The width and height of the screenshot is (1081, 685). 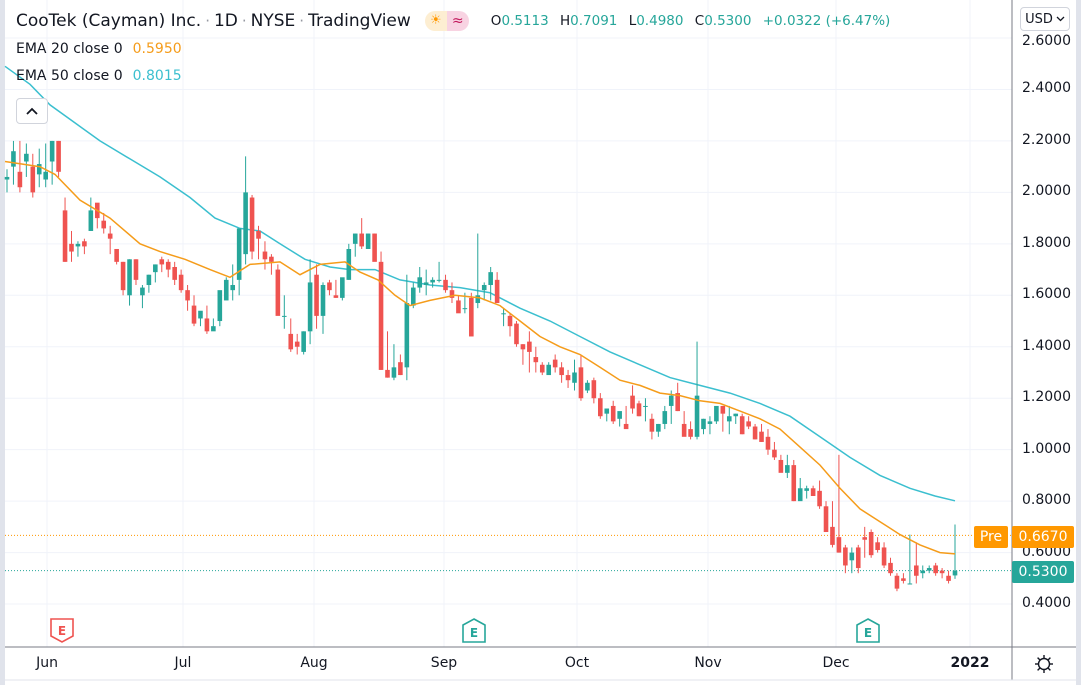 What do you see at coordinates (69, 76) in the screenshot?
I see `ema-50-label: EMA 50 close 0` at bounding box center [69, 76].